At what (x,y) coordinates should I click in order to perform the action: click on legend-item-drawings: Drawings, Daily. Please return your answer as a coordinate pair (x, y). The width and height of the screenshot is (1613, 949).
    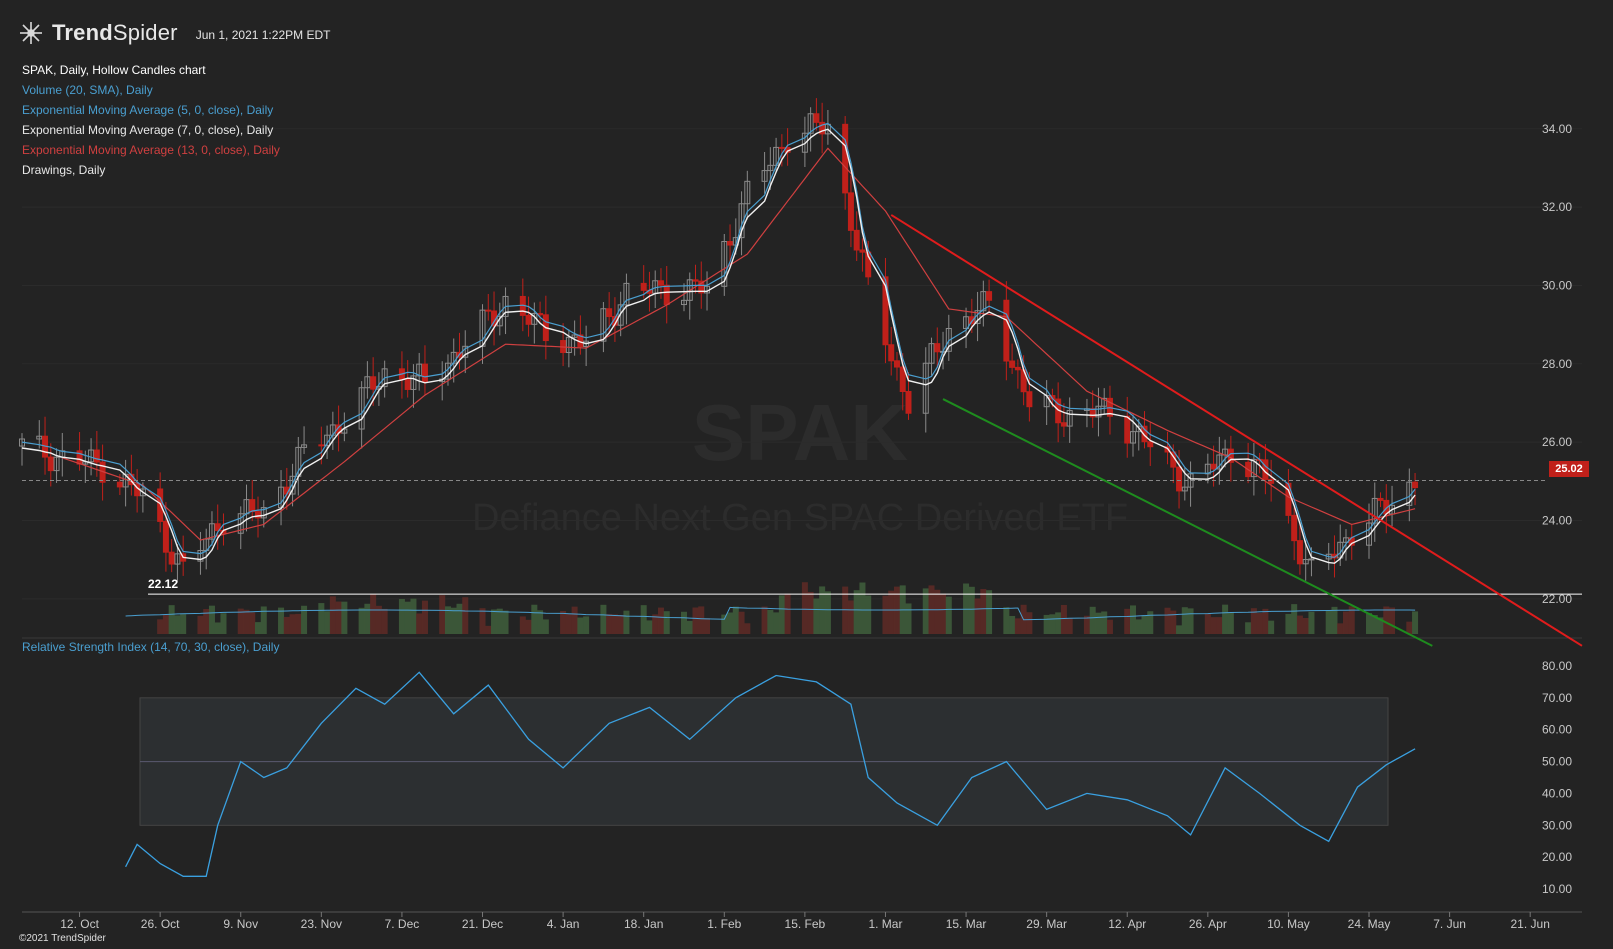
    Looking at the image, I should click on (64, 170).